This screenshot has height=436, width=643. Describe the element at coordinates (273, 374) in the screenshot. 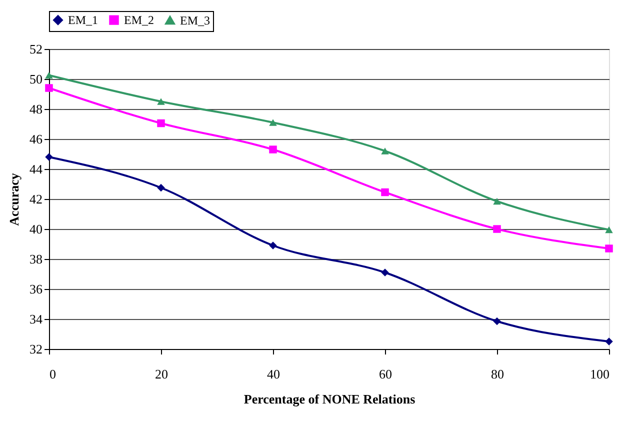

I see `x-tick-label: 40` at that location.